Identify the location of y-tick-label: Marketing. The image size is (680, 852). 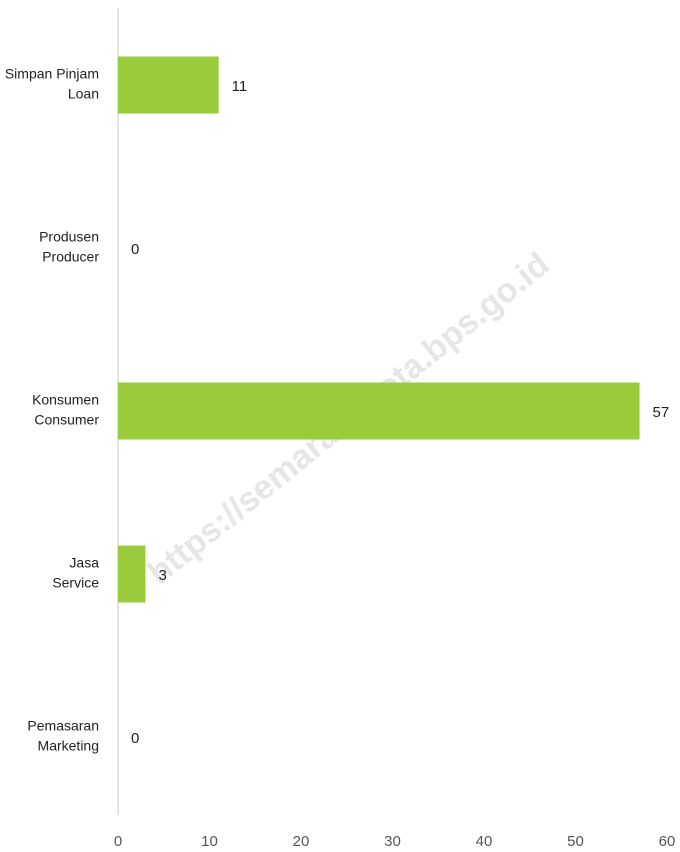
(68, 746).